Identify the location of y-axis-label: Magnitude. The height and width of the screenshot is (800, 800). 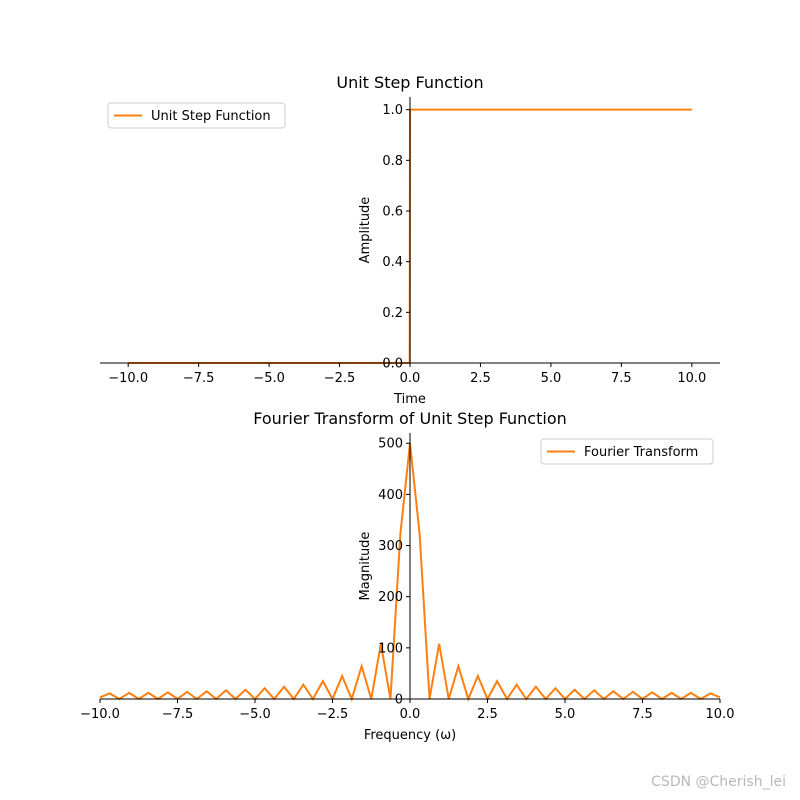
(365, 566).